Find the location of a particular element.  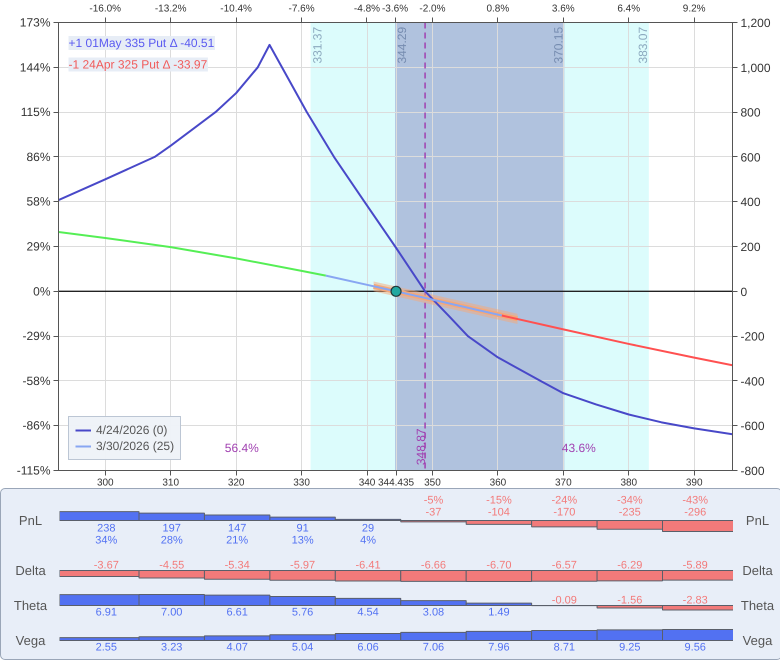

x2-tick-label: -7.6% is located at coordinates (301, 9).